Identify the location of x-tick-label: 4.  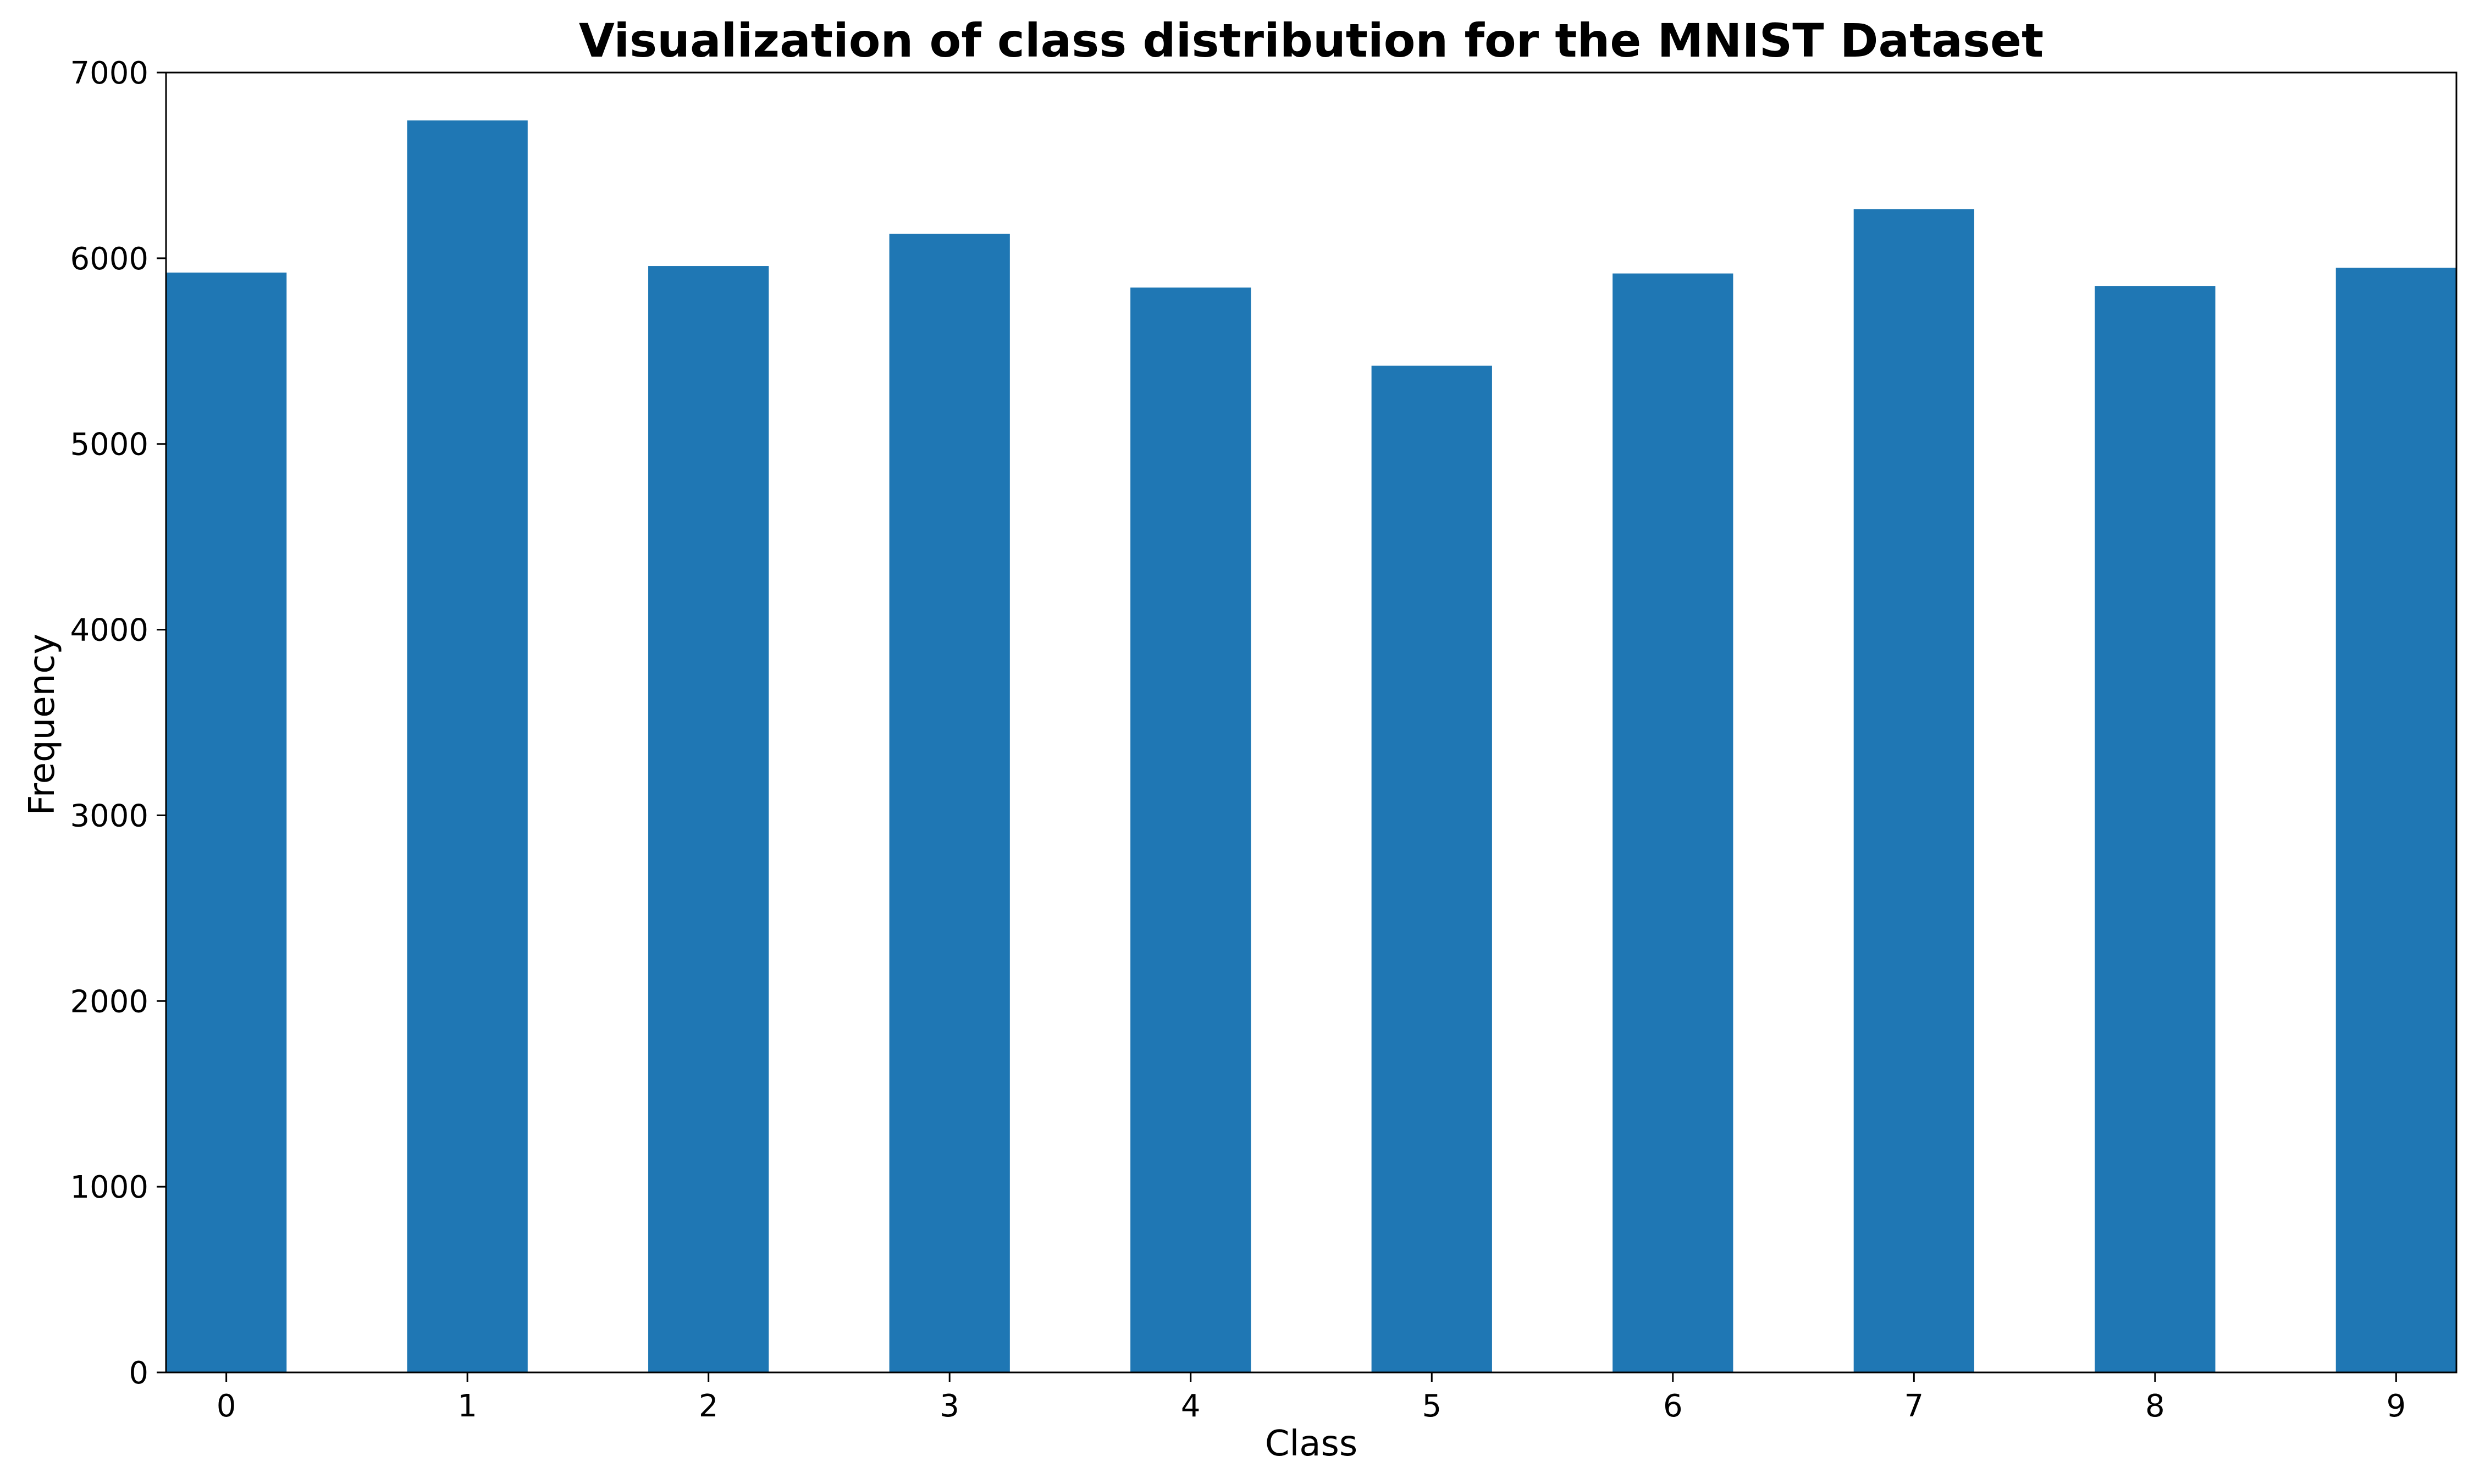
(1191, 1406).